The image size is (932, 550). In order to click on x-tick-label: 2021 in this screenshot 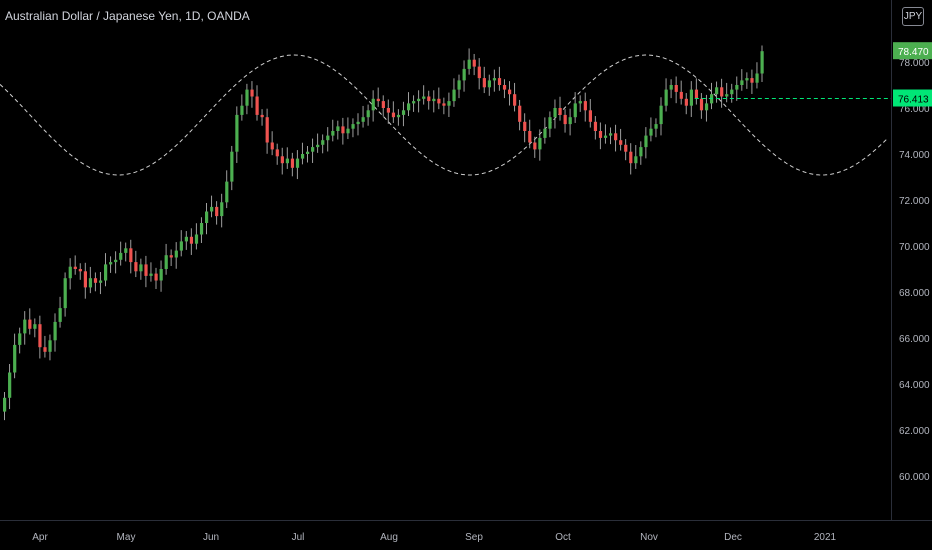, I will do `click(825, 537)`.